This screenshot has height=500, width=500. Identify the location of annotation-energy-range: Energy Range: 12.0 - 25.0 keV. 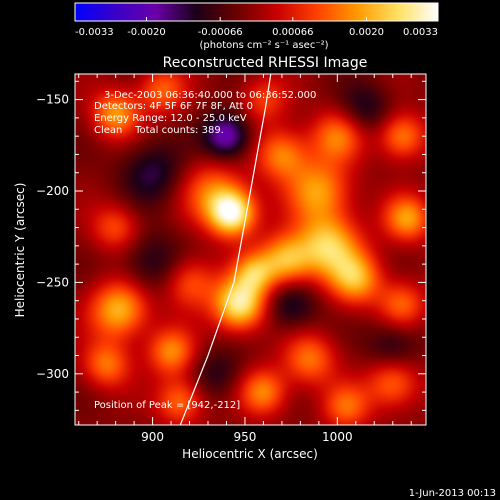
(170, 118).